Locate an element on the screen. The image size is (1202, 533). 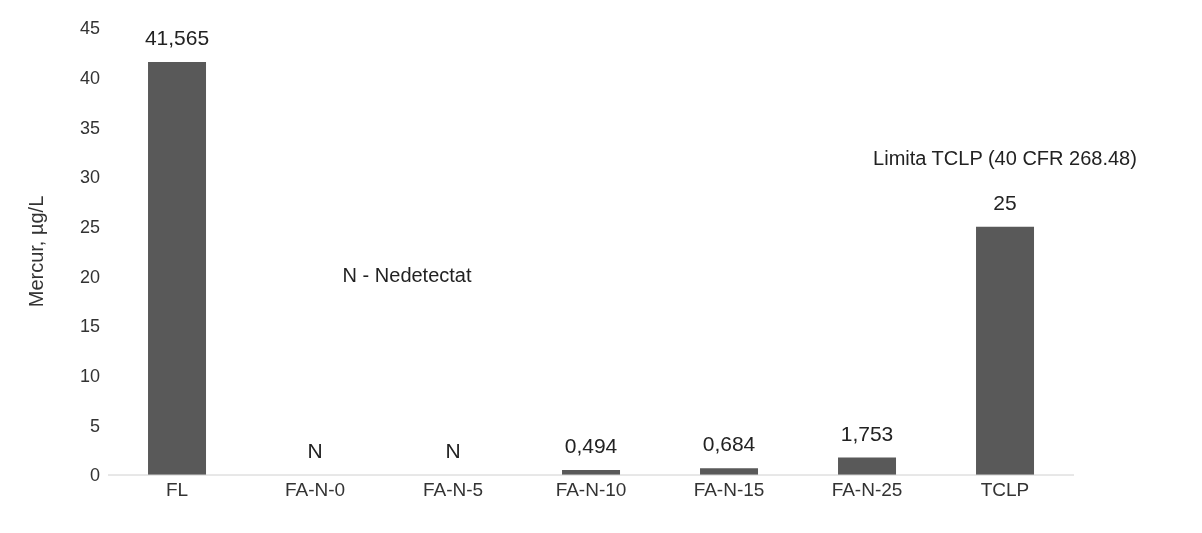
y-tick-label: 35 is located at coordinates (89, 127).